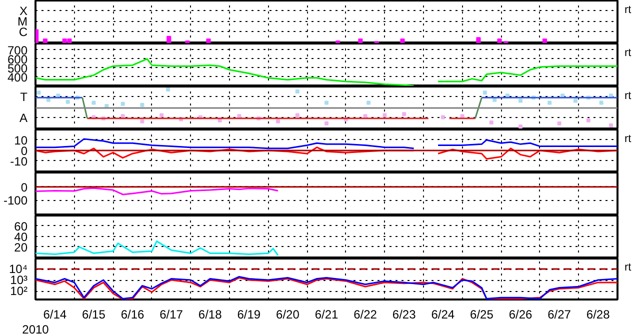  What do you see at coordinates (24, 187) in the screenshot?
I see `y-tick-label: 0` at bounding box center [24, 187].